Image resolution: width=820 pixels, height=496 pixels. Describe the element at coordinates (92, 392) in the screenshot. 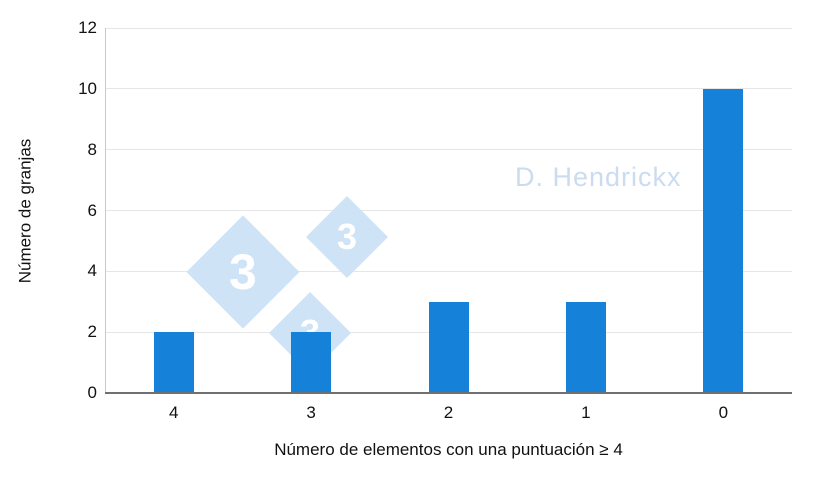

I see `y-tick-label: 0` at that location.